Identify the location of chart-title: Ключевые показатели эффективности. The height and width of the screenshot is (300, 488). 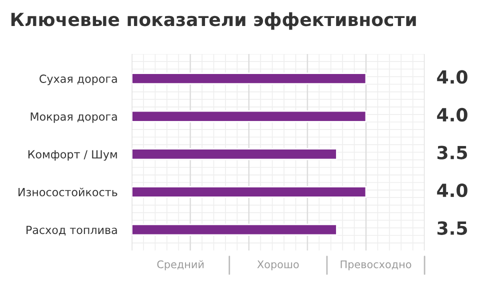
(213, 21).